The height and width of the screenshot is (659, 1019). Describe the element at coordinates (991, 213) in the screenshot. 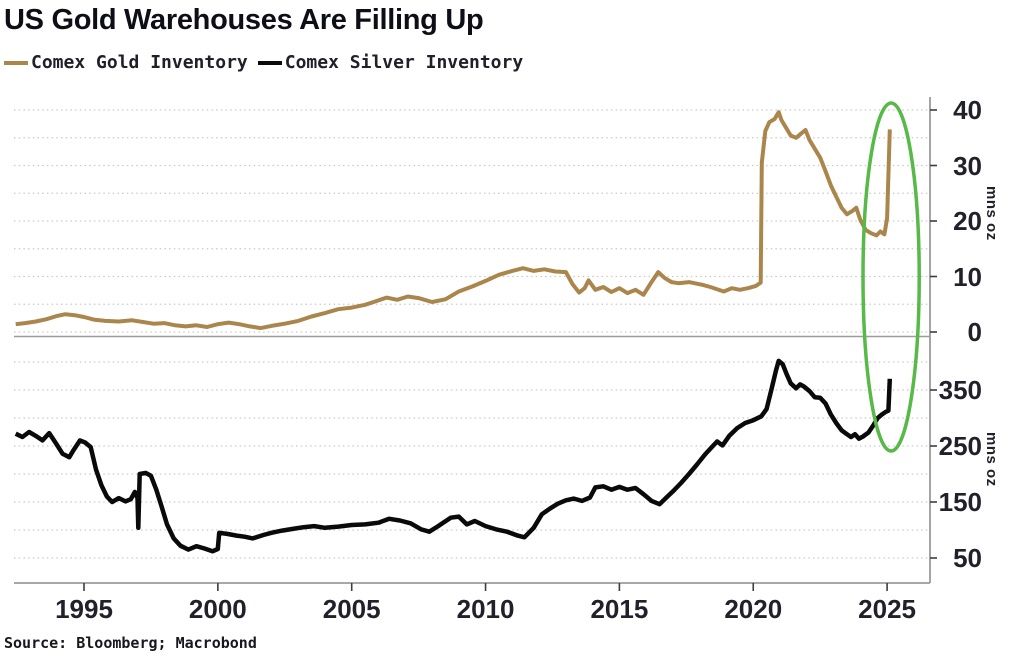

I see `y-axis-unit-top: mns oz` at that location.